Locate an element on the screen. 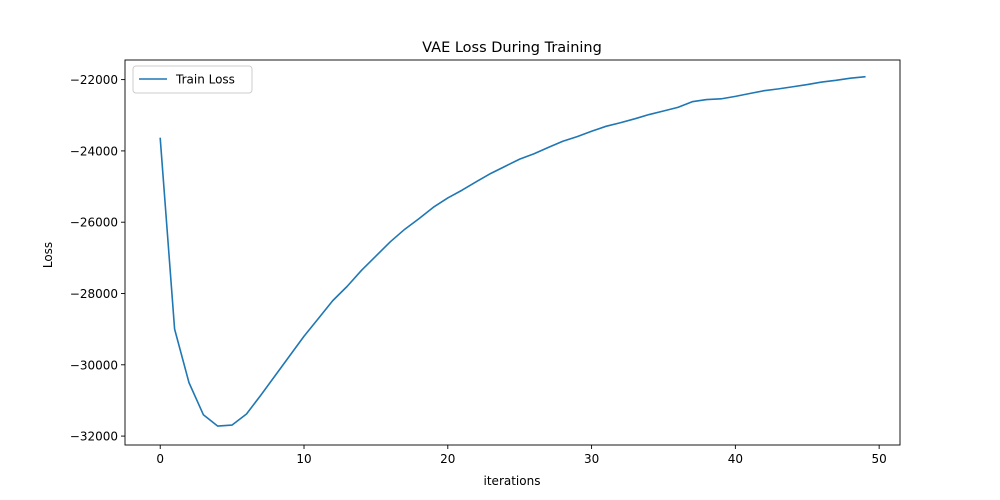  y-tick-label: −32000 is located at coordinates (94, 437).